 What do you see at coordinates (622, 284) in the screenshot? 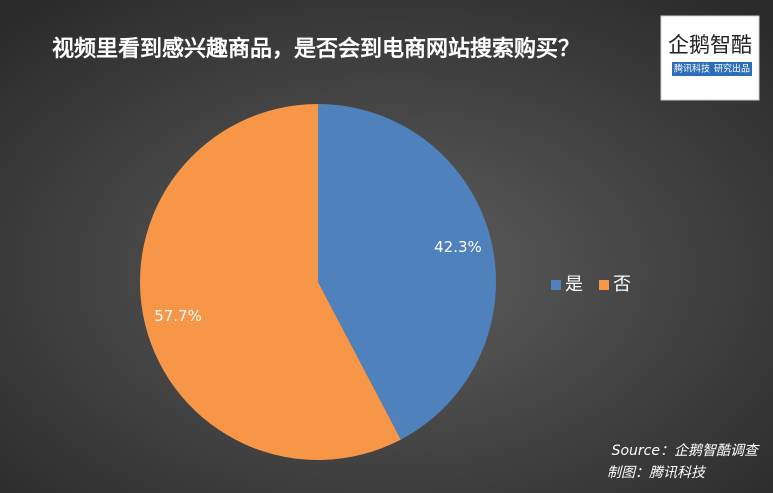
I see `legend-label: 否` at bounding box center [622, 284].